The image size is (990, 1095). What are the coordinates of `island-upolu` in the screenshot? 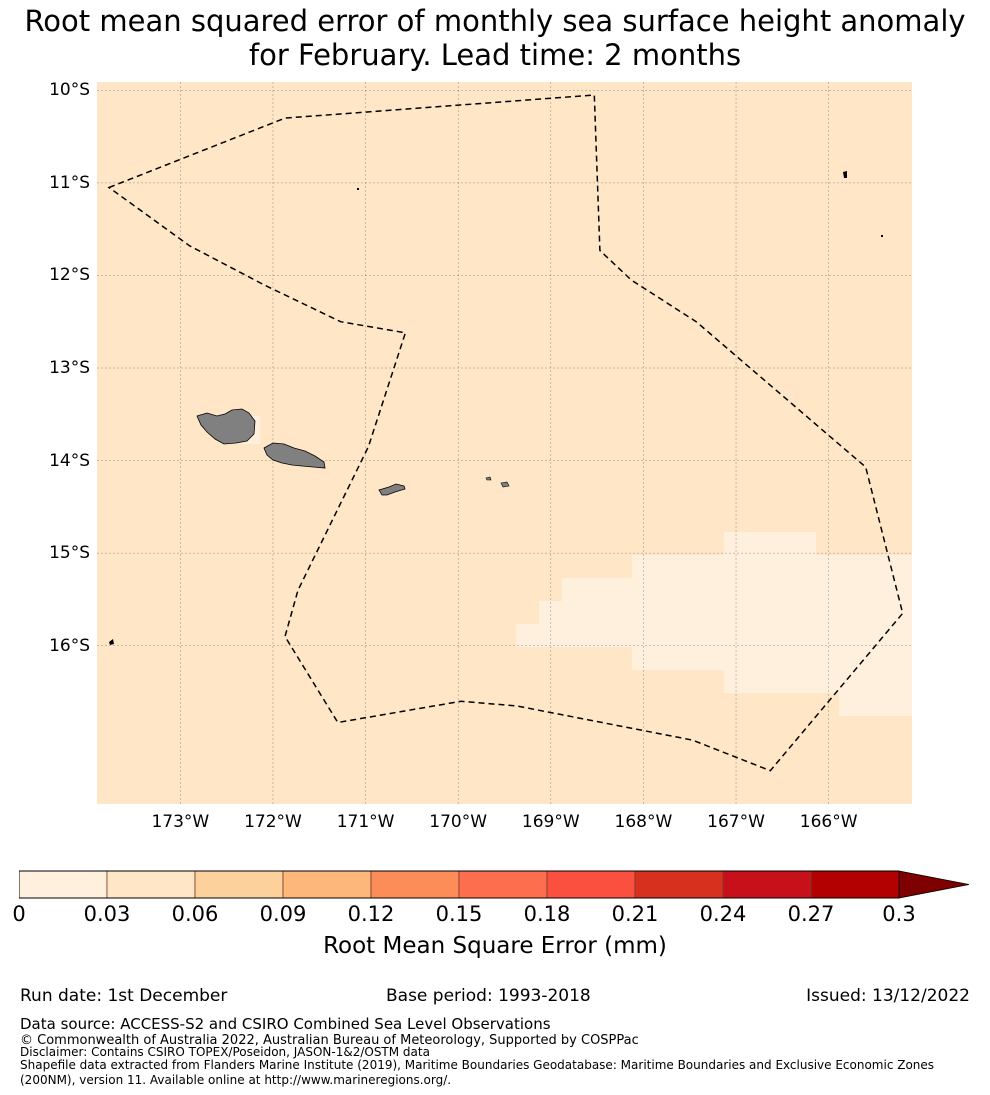 It's located at (294, 455).